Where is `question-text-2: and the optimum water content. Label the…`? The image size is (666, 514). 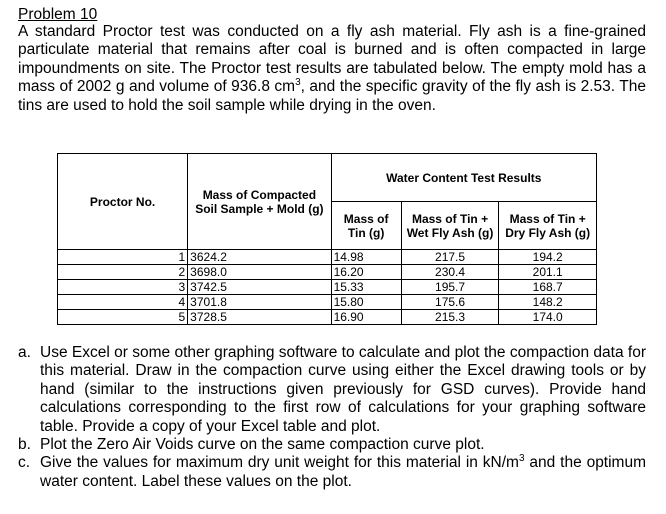 question-text-2: and the optimum water content. Label the… is located at coordinates (343, 472).